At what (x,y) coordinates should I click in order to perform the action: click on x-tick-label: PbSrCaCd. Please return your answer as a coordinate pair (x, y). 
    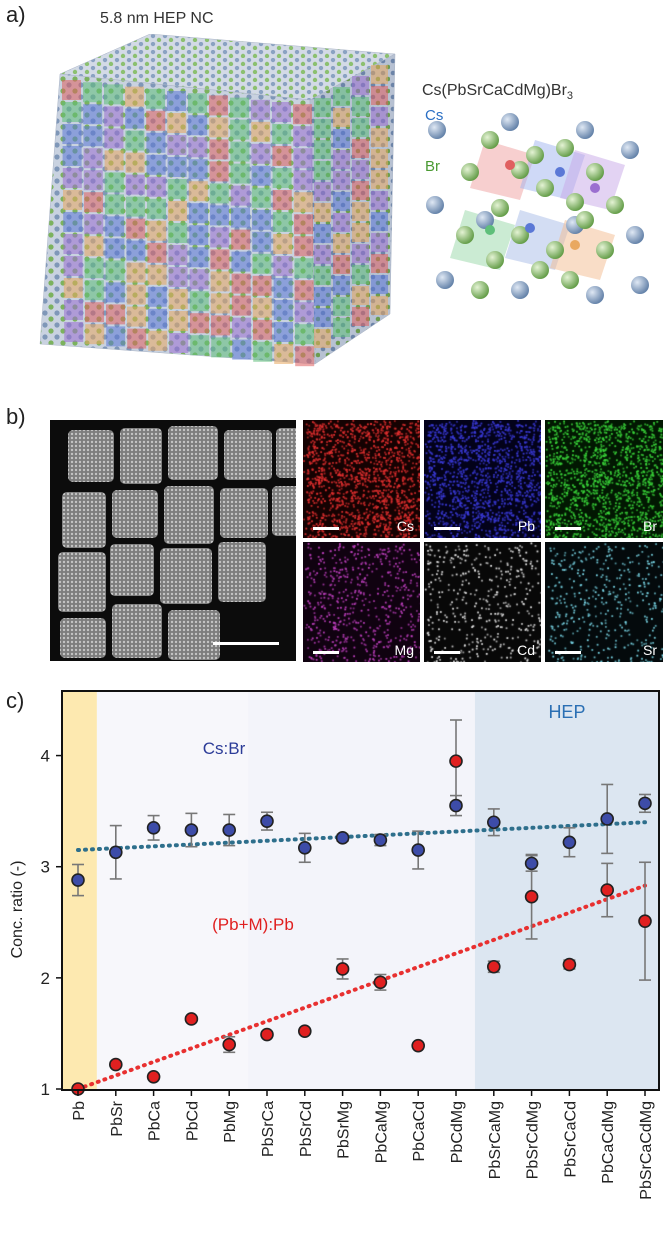
    Looking at the image, I should click on (570, 1139).